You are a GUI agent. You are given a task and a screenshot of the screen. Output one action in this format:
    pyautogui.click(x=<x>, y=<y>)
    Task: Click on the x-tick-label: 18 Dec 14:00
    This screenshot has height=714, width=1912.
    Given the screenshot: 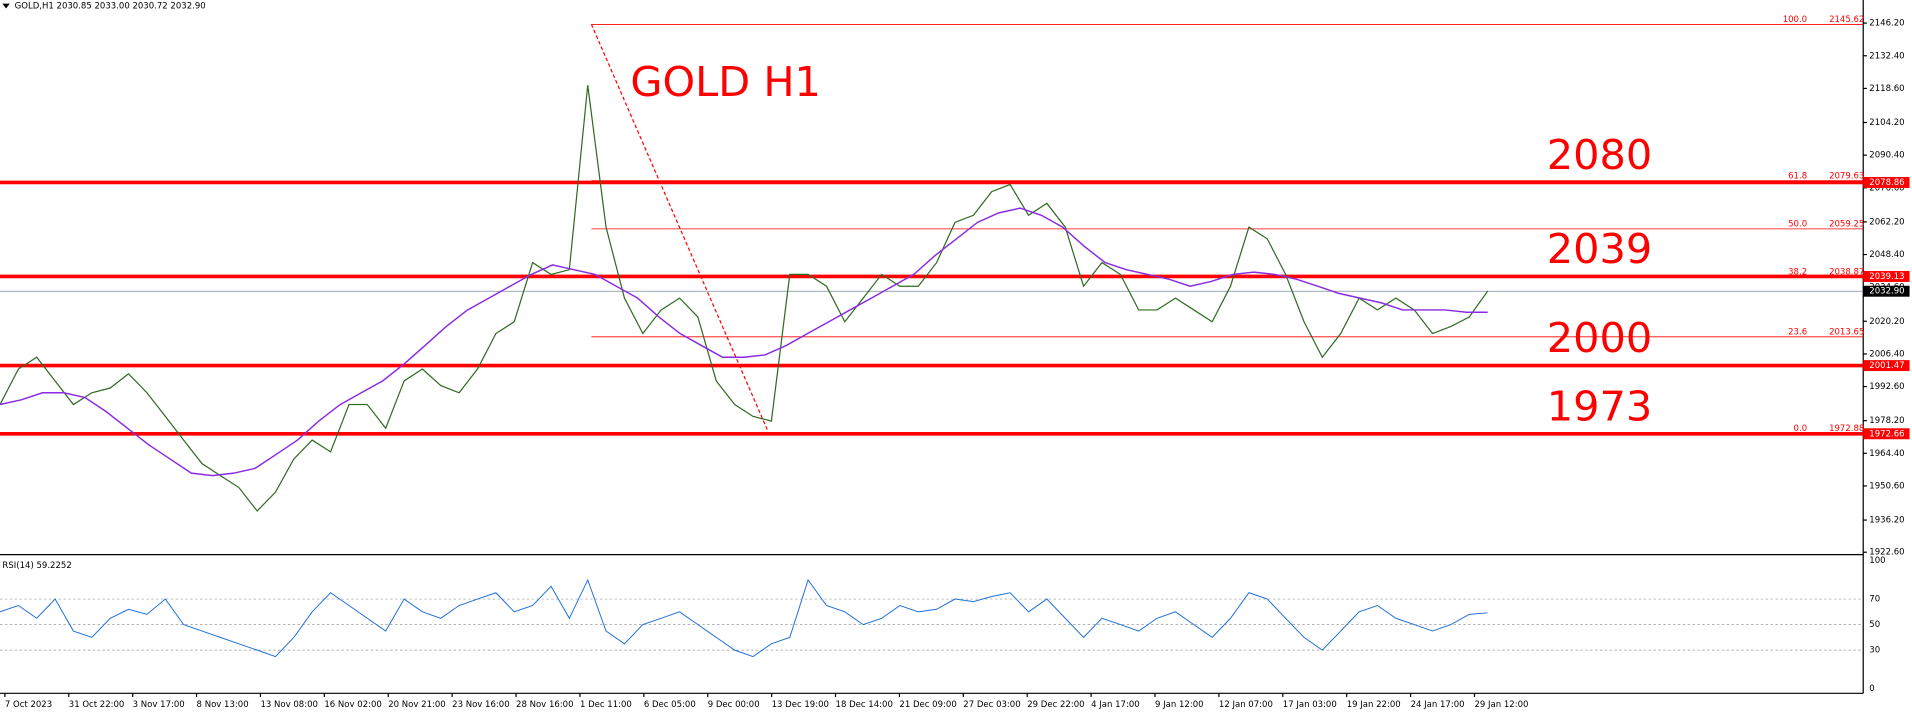 What is the action you would take?
    pyautogui.click(x=864, y=705)
    